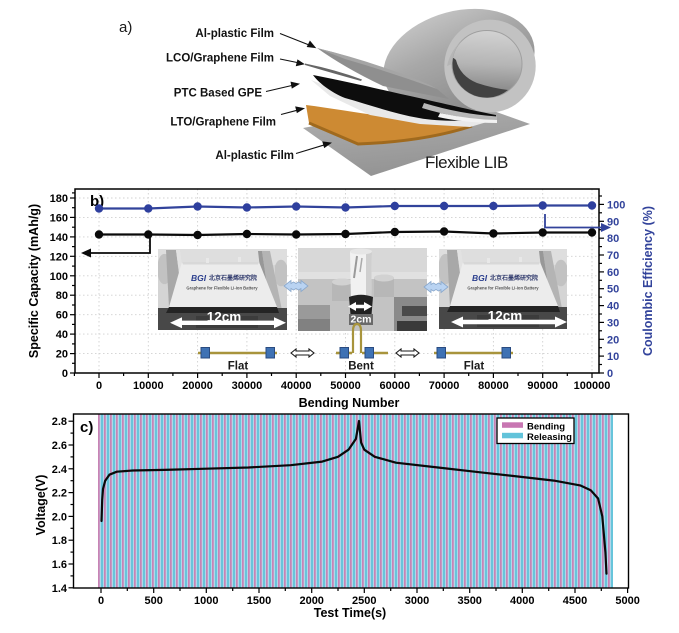 Image resolution: width=679 pixels, height=633 pixels. I want to click on svg-text: 20000, so click(197, 386).